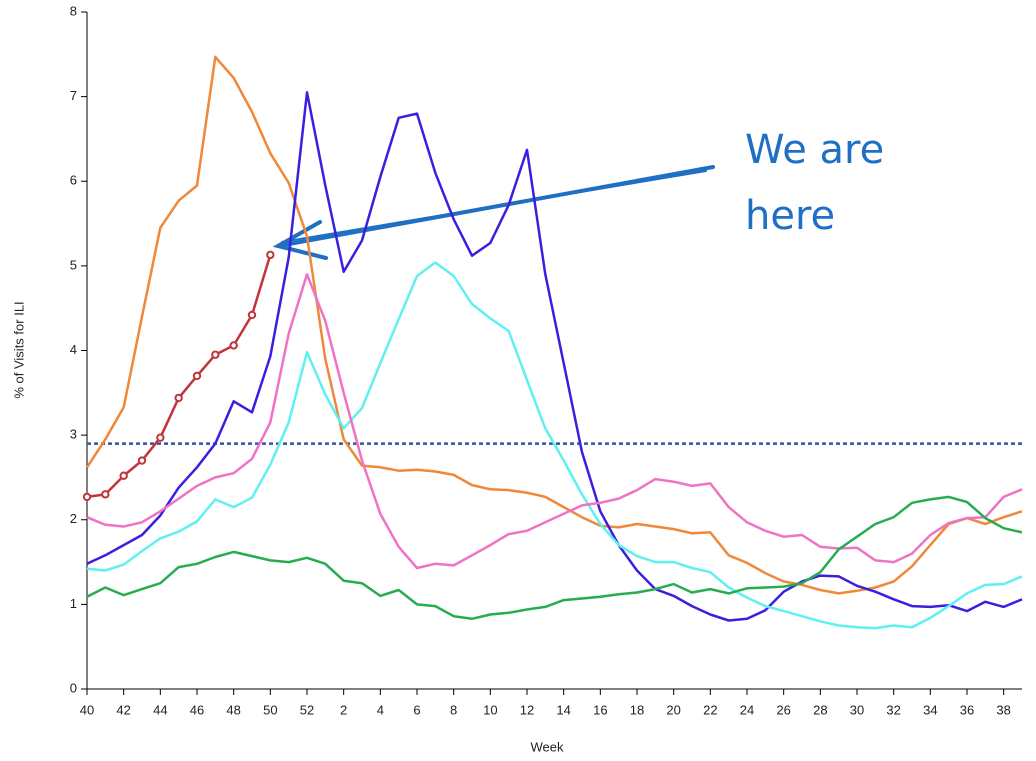 The height and width of the screenshot is (761, 1036). I want to click on x-tick-label: 16, so click(600, 709).